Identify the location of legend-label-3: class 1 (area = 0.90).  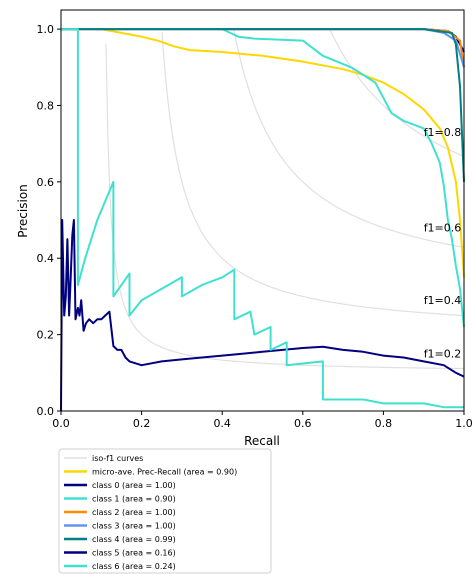
(134, 499).